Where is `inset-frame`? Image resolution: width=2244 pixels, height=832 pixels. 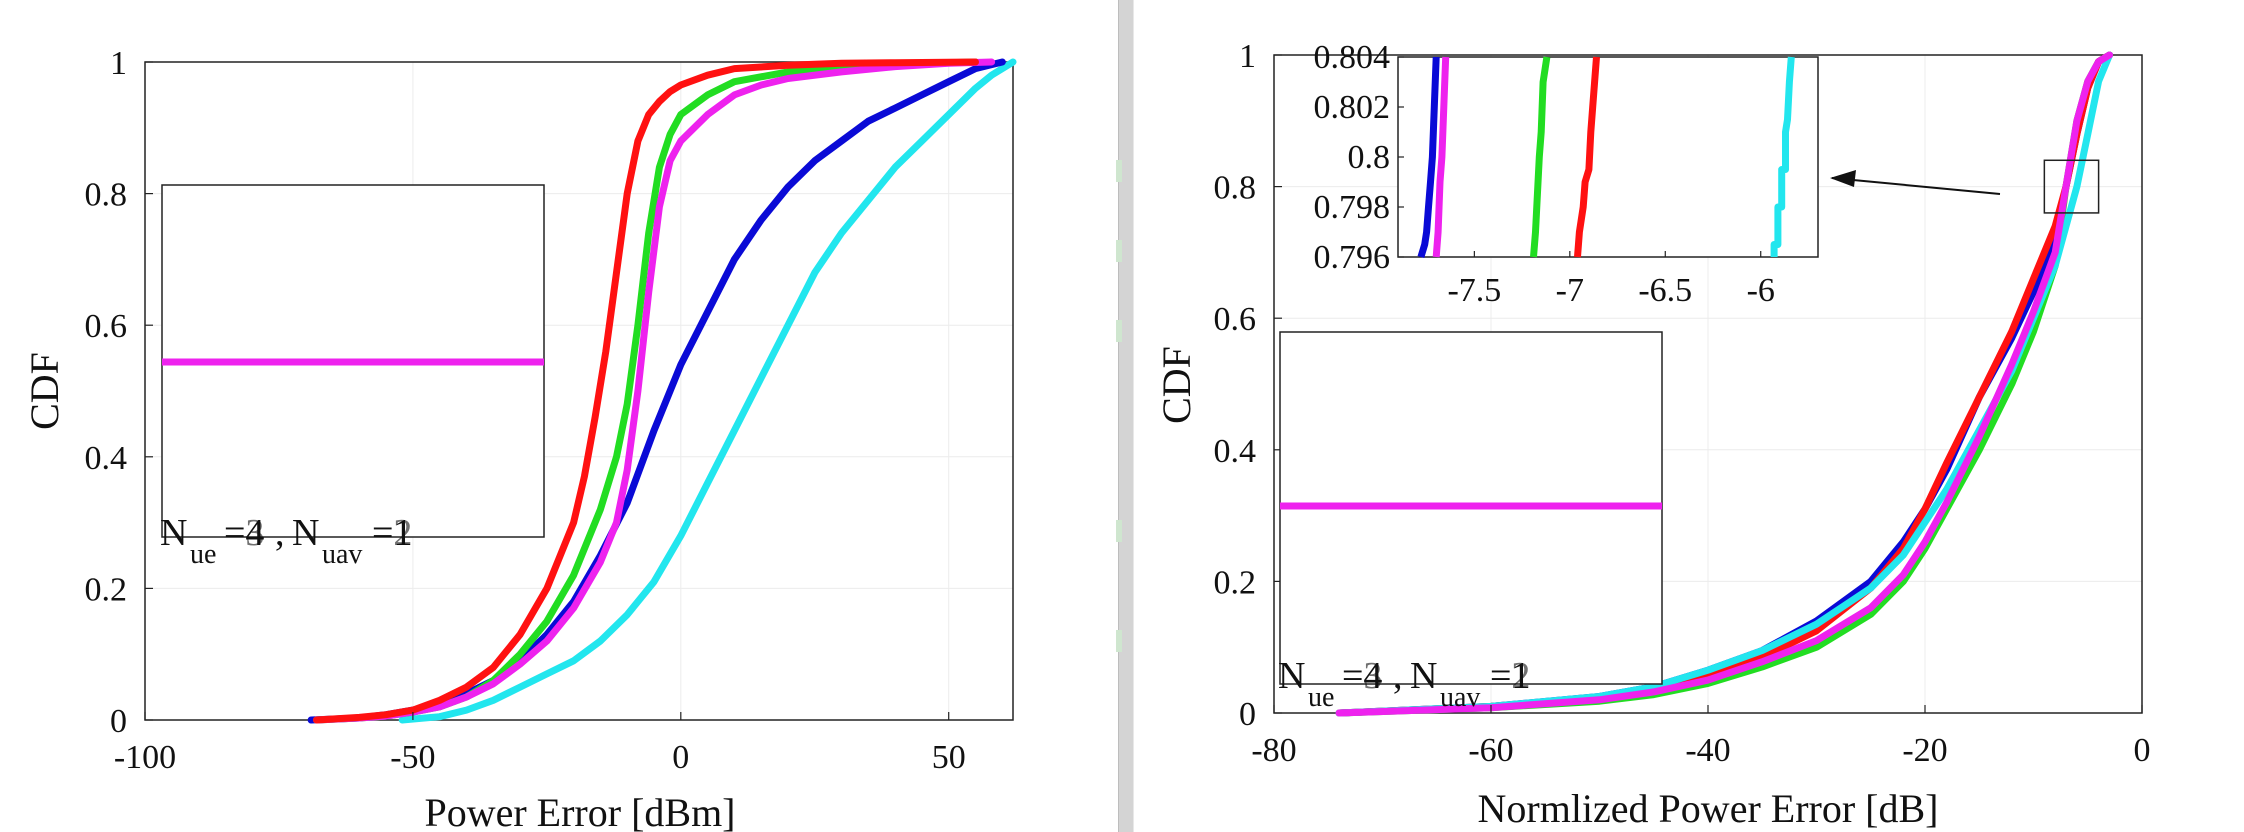 inset-frame is located at coordinates (1608, 157).